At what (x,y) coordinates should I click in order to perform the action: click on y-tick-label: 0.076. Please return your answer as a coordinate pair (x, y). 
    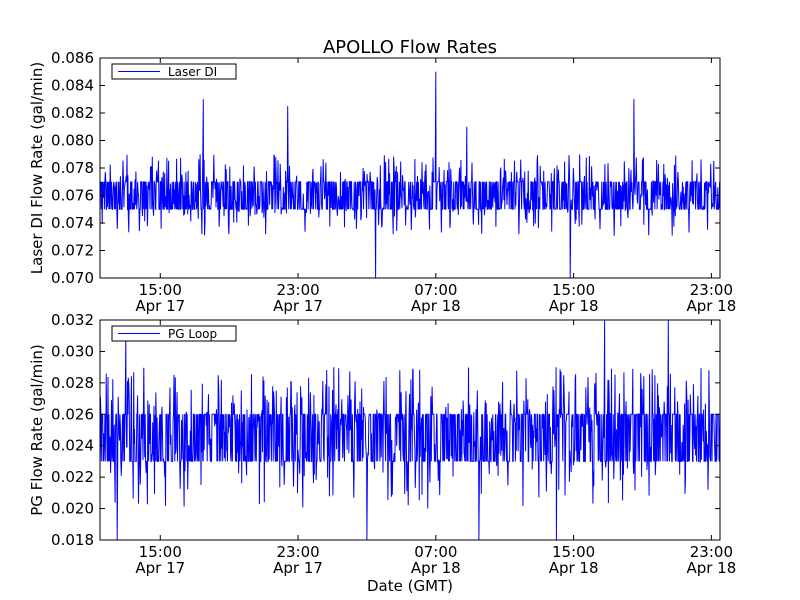
    Looking at the image, I should click on (72, 196).